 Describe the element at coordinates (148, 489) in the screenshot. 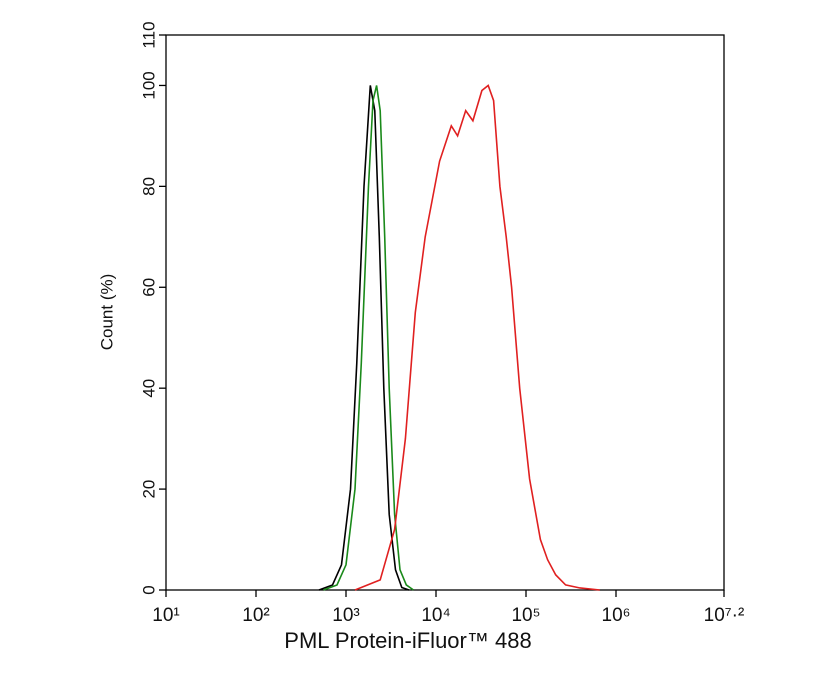

I see `y-tick-label: 20` at that location.